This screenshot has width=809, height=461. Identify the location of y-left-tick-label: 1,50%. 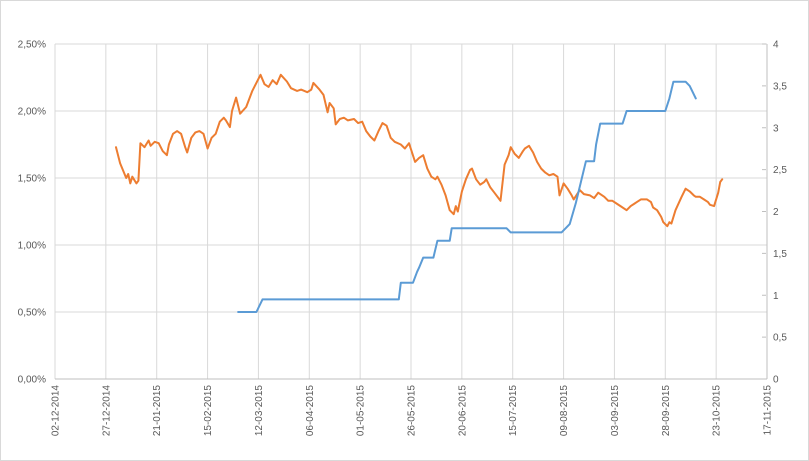
(32, 179).